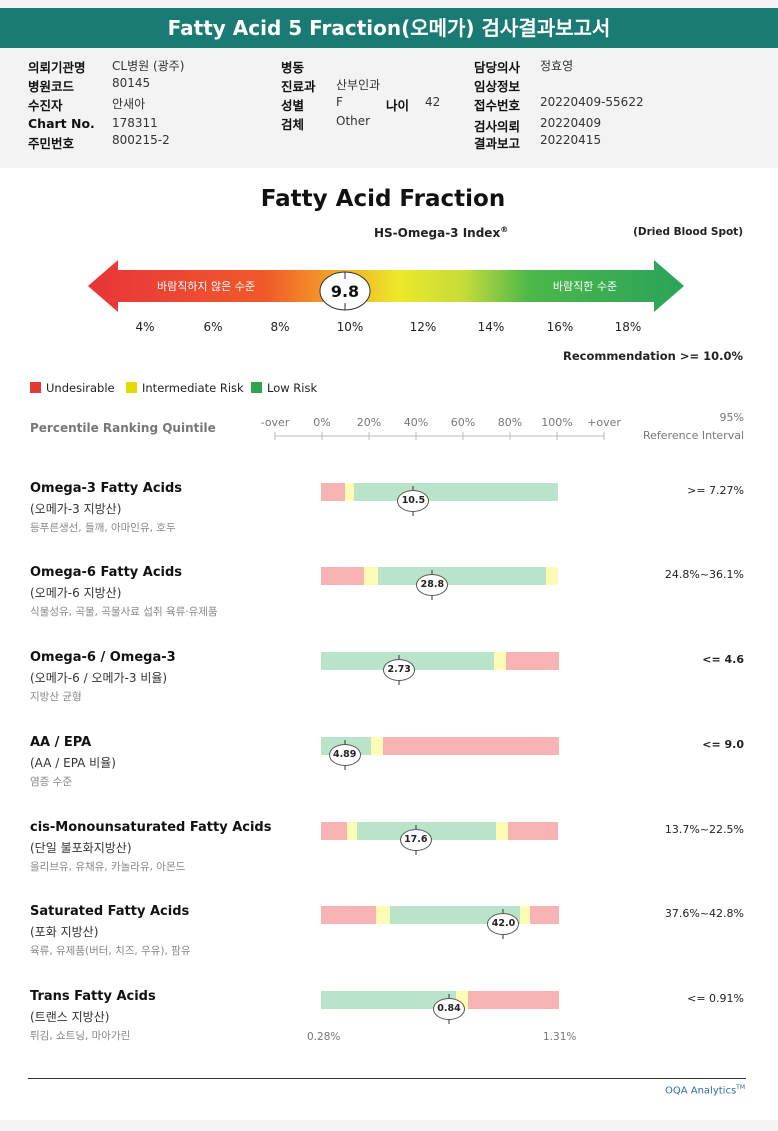 The image size is (778, 1131). What do you see at coordinates (560, 327) in the screenshot?
I see `index-tick-label: 16%` at bounding box center [560, 327].